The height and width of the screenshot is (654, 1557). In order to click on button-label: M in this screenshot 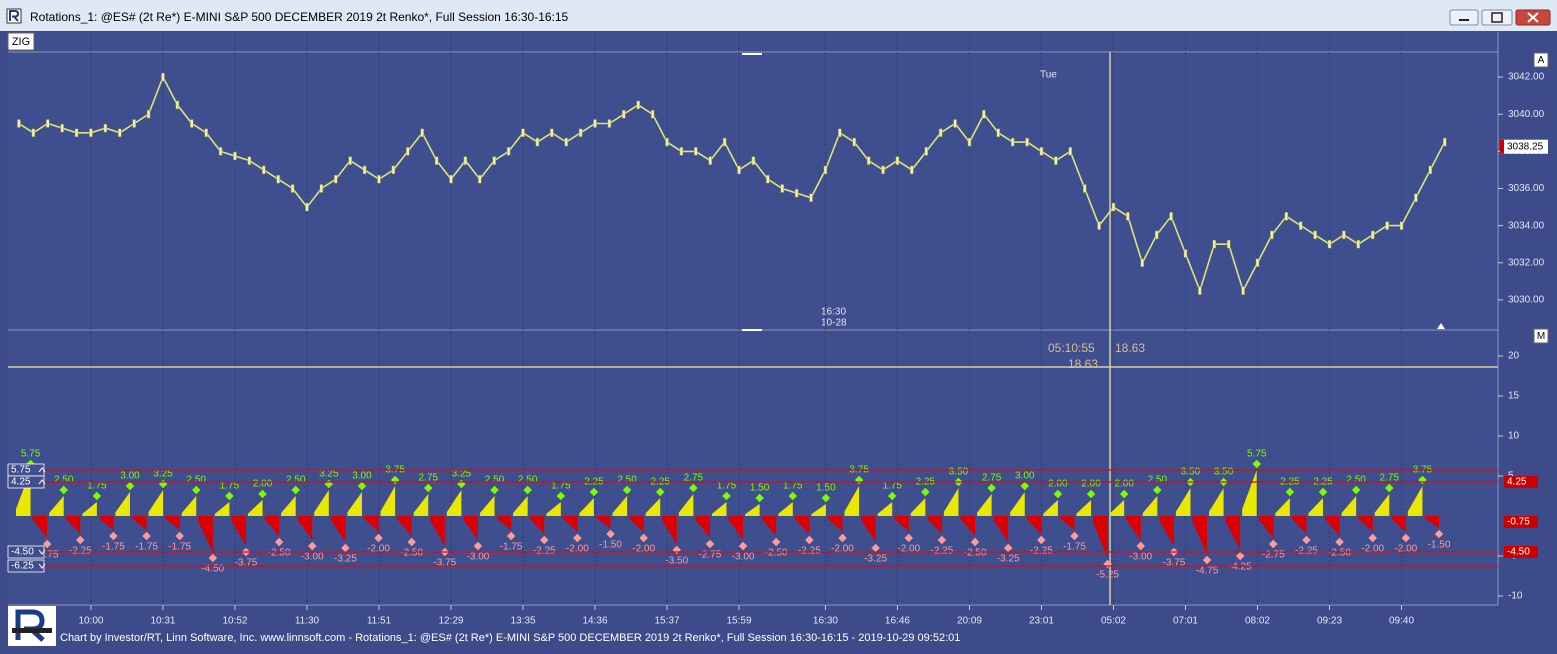, I will do `click(1541, 336)`.